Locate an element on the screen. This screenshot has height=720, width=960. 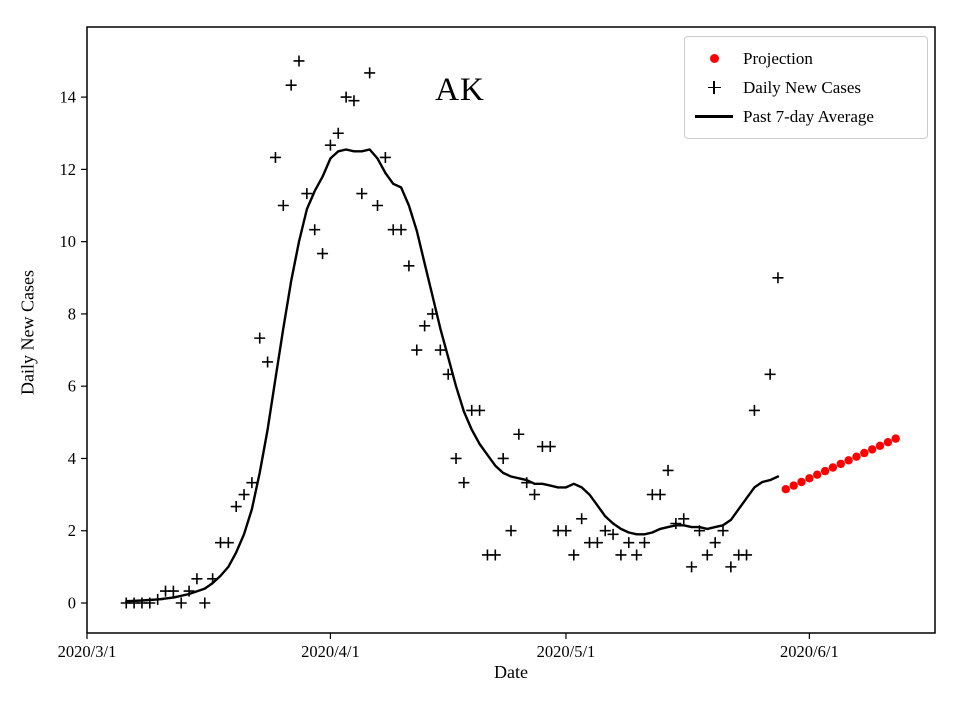
svg-text: 0 is located at coordinates (72, 603).